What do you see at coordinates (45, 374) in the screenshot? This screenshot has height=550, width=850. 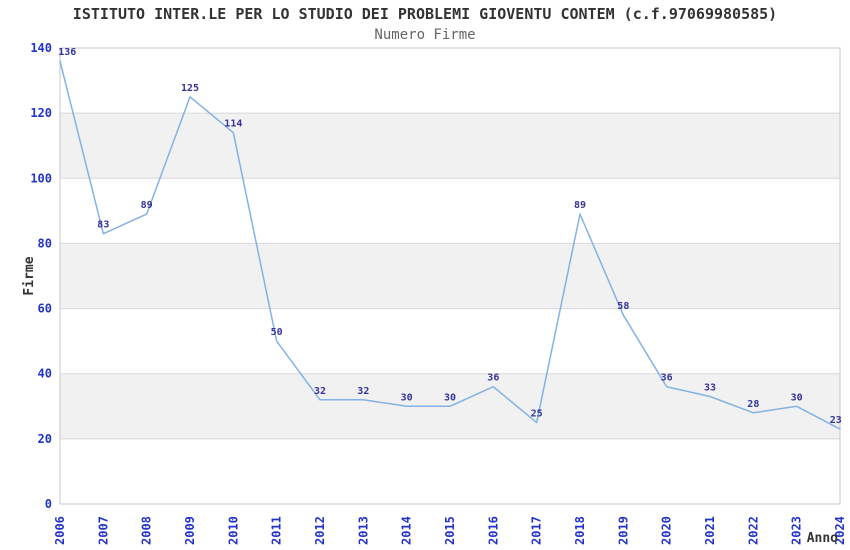 I see `y-tick-label: 40` at bounding box center [45, 374].